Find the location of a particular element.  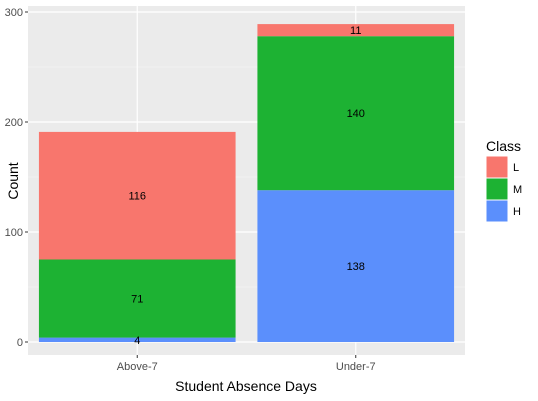

bar-value-label: 11 is located at coordinates (355, 31).